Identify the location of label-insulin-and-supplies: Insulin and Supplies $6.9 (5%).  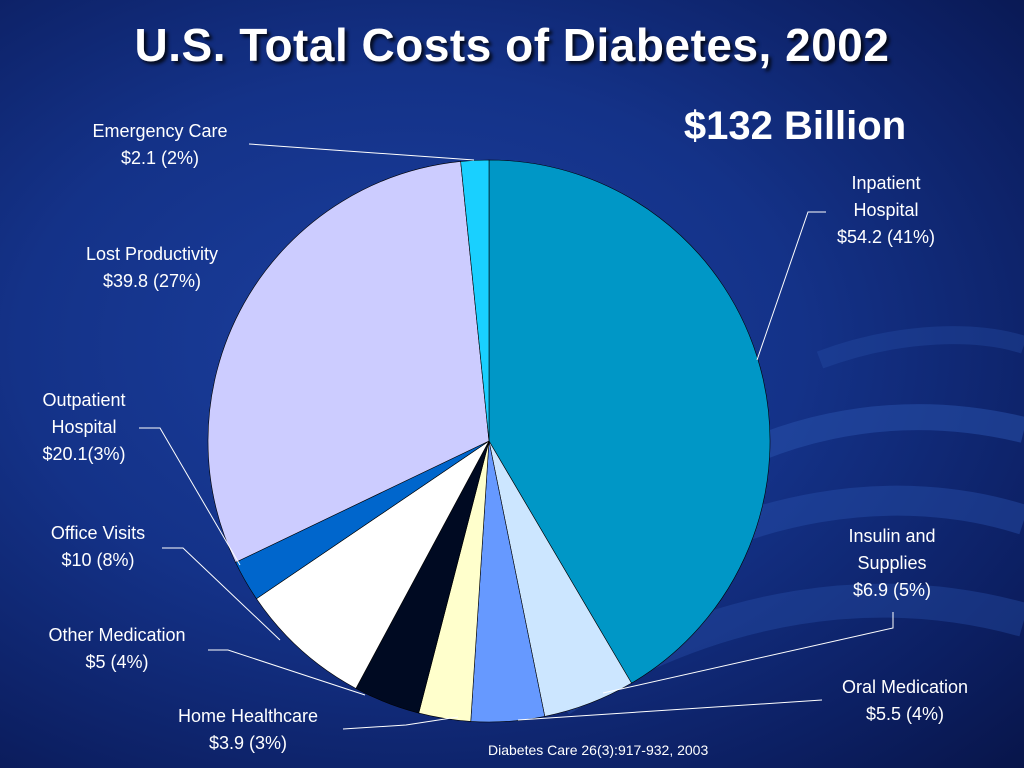
(892, 563).